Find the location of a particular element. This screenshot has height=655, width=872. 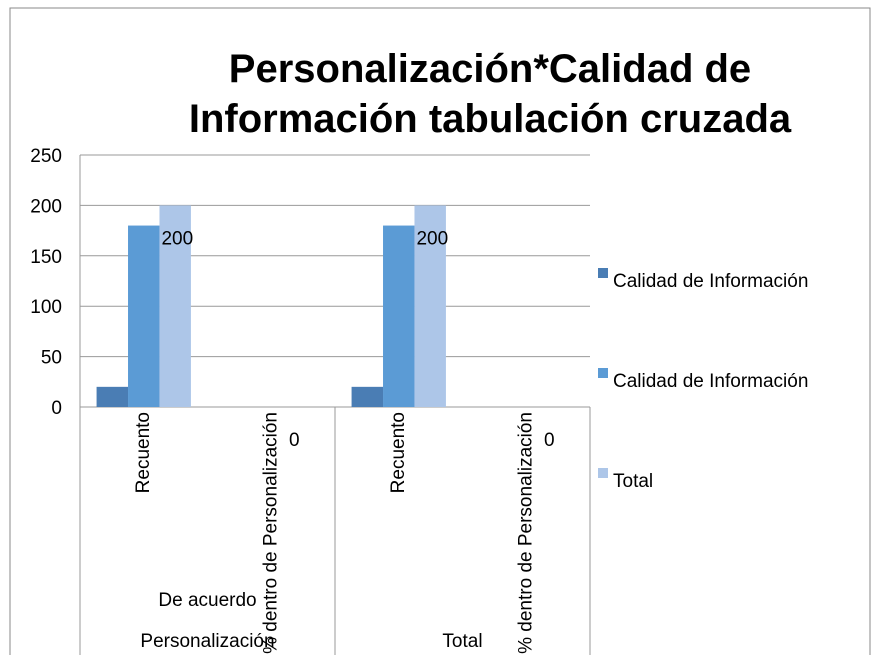

y-tick-label: 0 is located at coordinates (56, 408).